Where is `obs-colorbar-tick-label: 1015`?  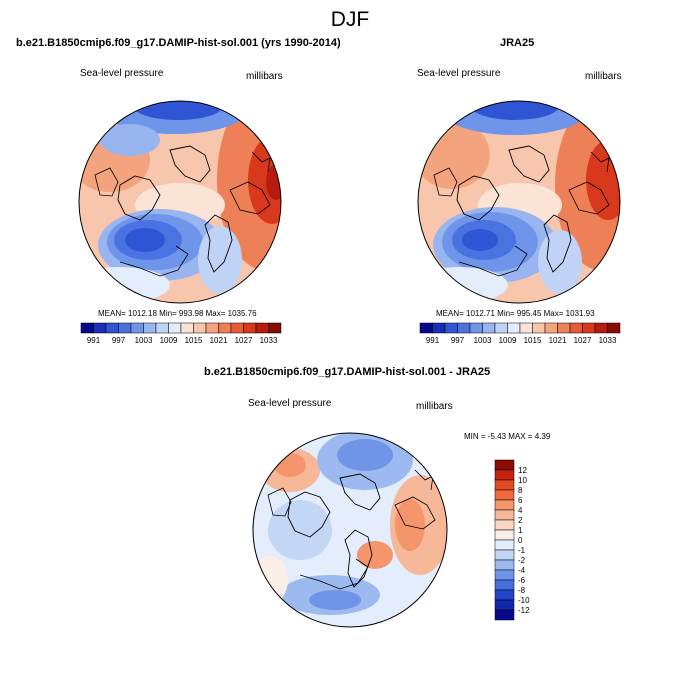
obs-colorbar-tick-label: 1015 is located at coordinates (533, 340).